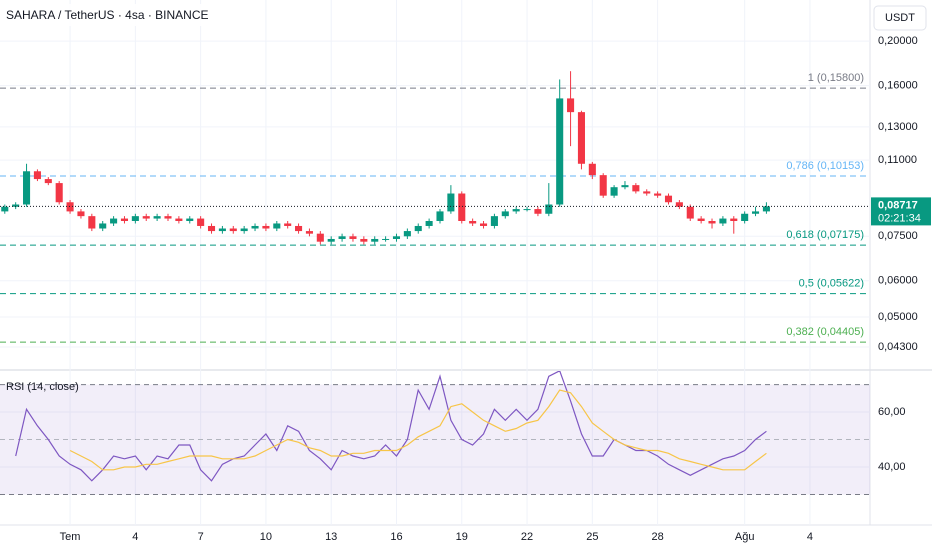 Image resolution: width=932 pixels, height=550 pixels. What do you see at coordinates (899, 218) in the screenshot?
I see `countdown: 02:21:34` at bounding box center [899, 218].